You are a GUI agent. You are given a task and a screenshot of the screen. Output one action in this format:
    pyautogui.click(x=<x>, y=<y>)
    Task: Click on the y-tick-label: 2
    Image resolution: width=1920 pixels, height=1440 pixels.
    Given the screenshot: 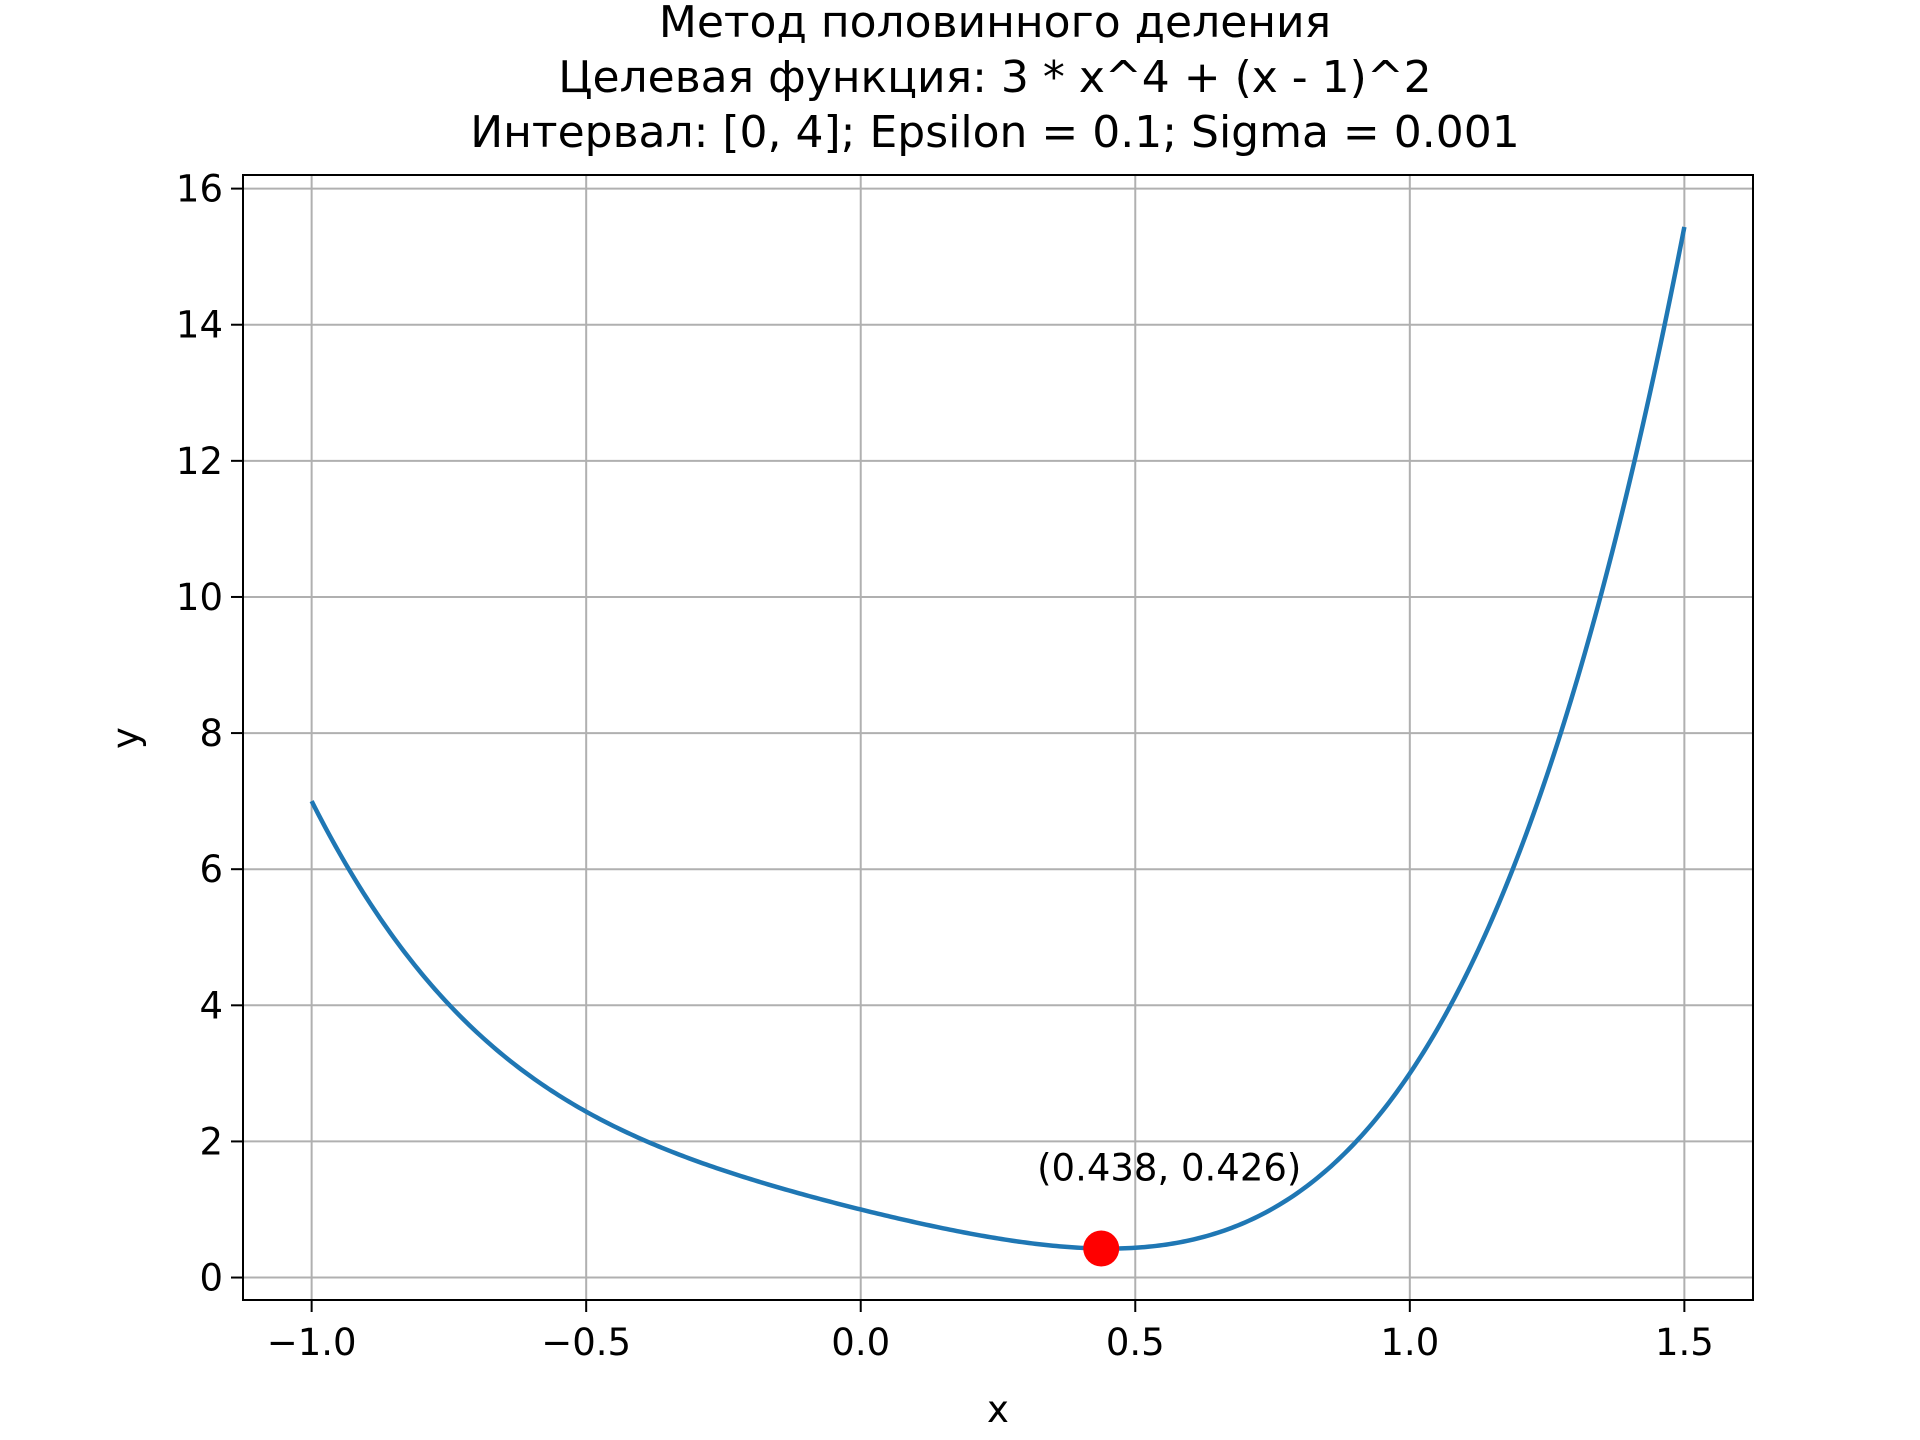 What is the action you would take?
    pyautogui.click(x=211, y=1141)
    